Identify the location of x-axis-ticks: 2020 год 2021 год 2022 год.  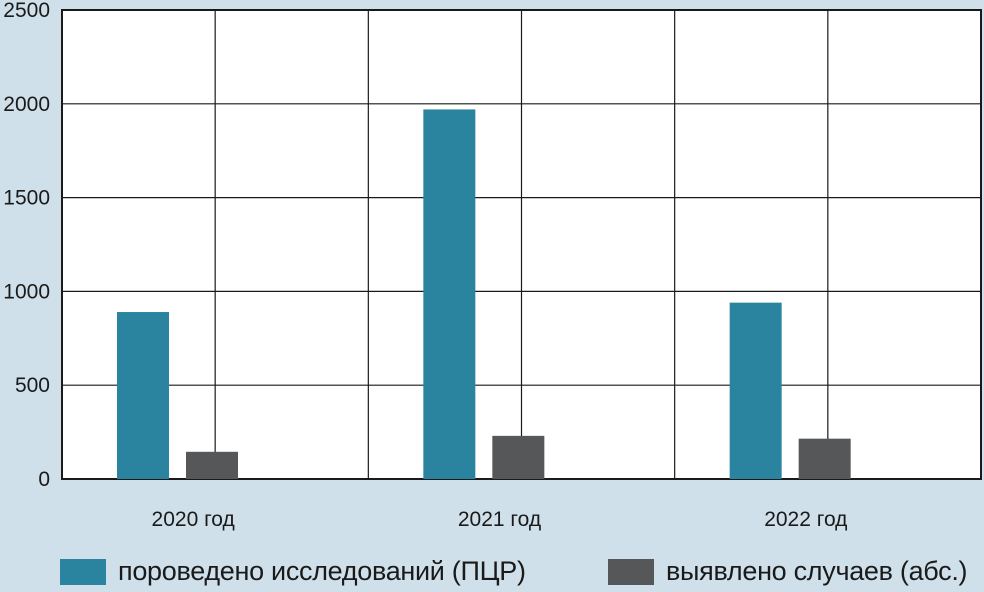
(500, 519).